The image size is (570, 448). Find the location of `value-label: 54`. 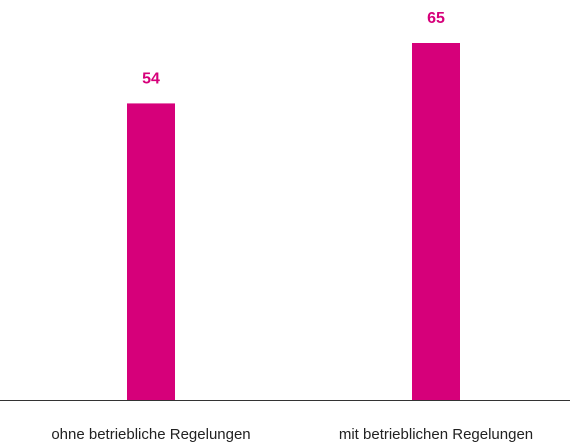

value-label: 54 is located at coordinates (151, 79).